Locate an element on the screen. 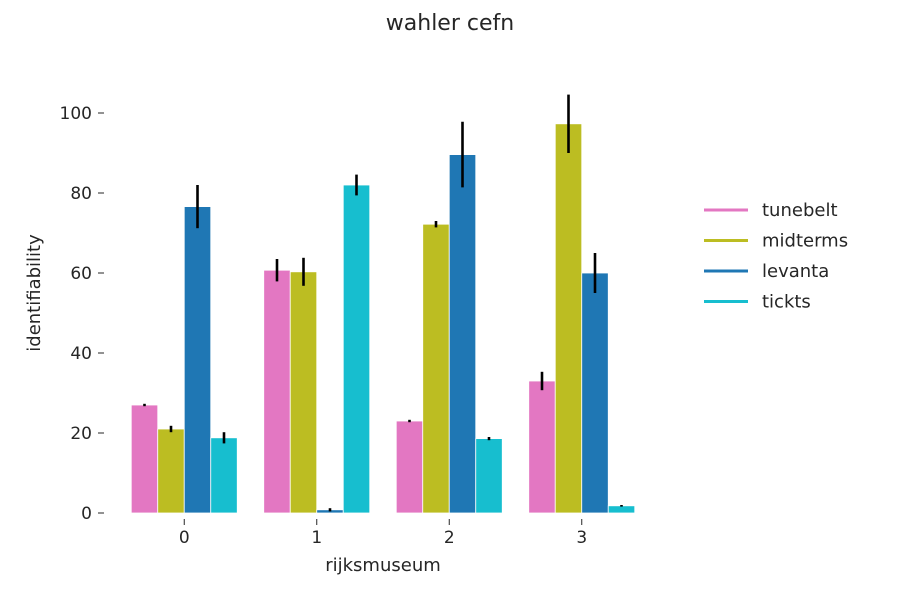 This screenshot has width=900, height=600. x-tick-label: 3 is located at coordinates (581, 538).